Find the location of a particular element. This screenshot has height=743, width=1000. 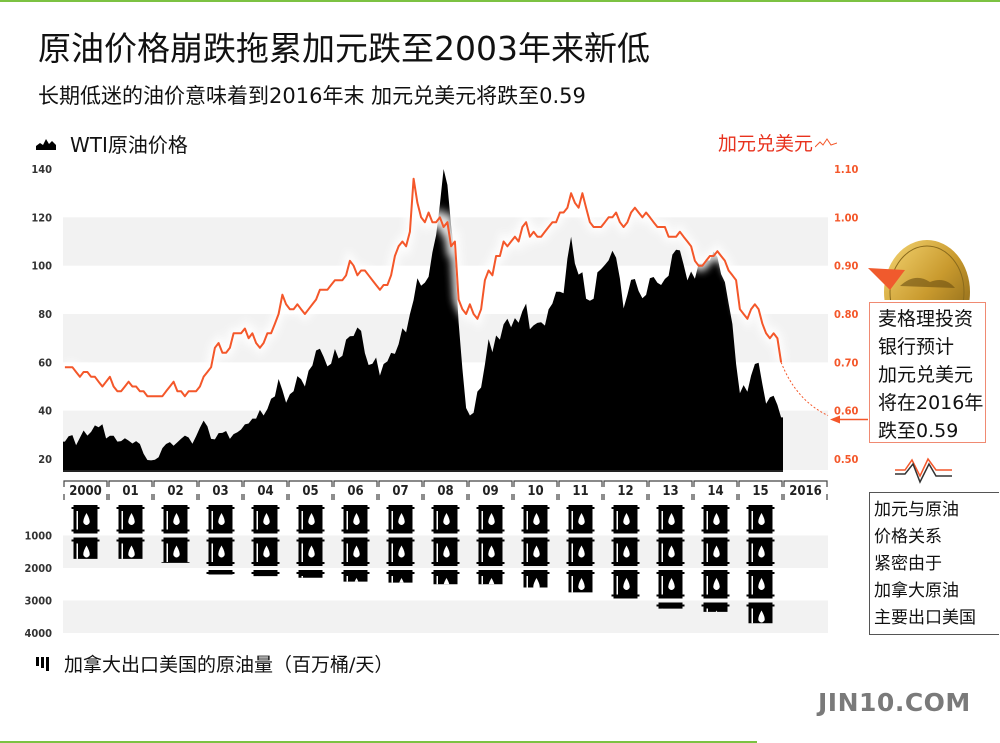

export-tick-label: 2000 is located at coordinates (38, 568).